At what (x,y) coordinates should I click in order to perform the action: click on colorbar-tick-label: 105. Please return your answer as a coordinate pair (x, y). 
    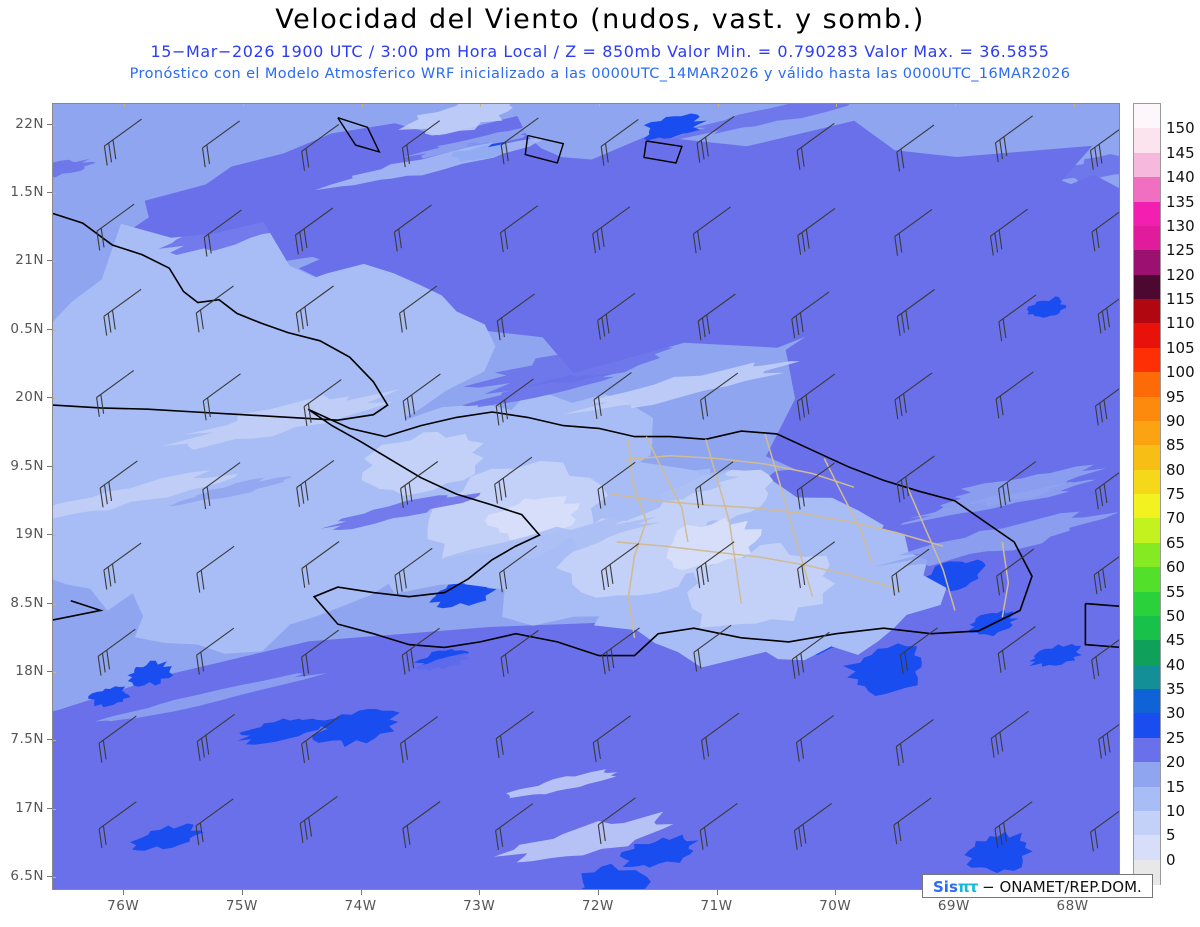
    Looking at the image, I should click on (1180, 347).